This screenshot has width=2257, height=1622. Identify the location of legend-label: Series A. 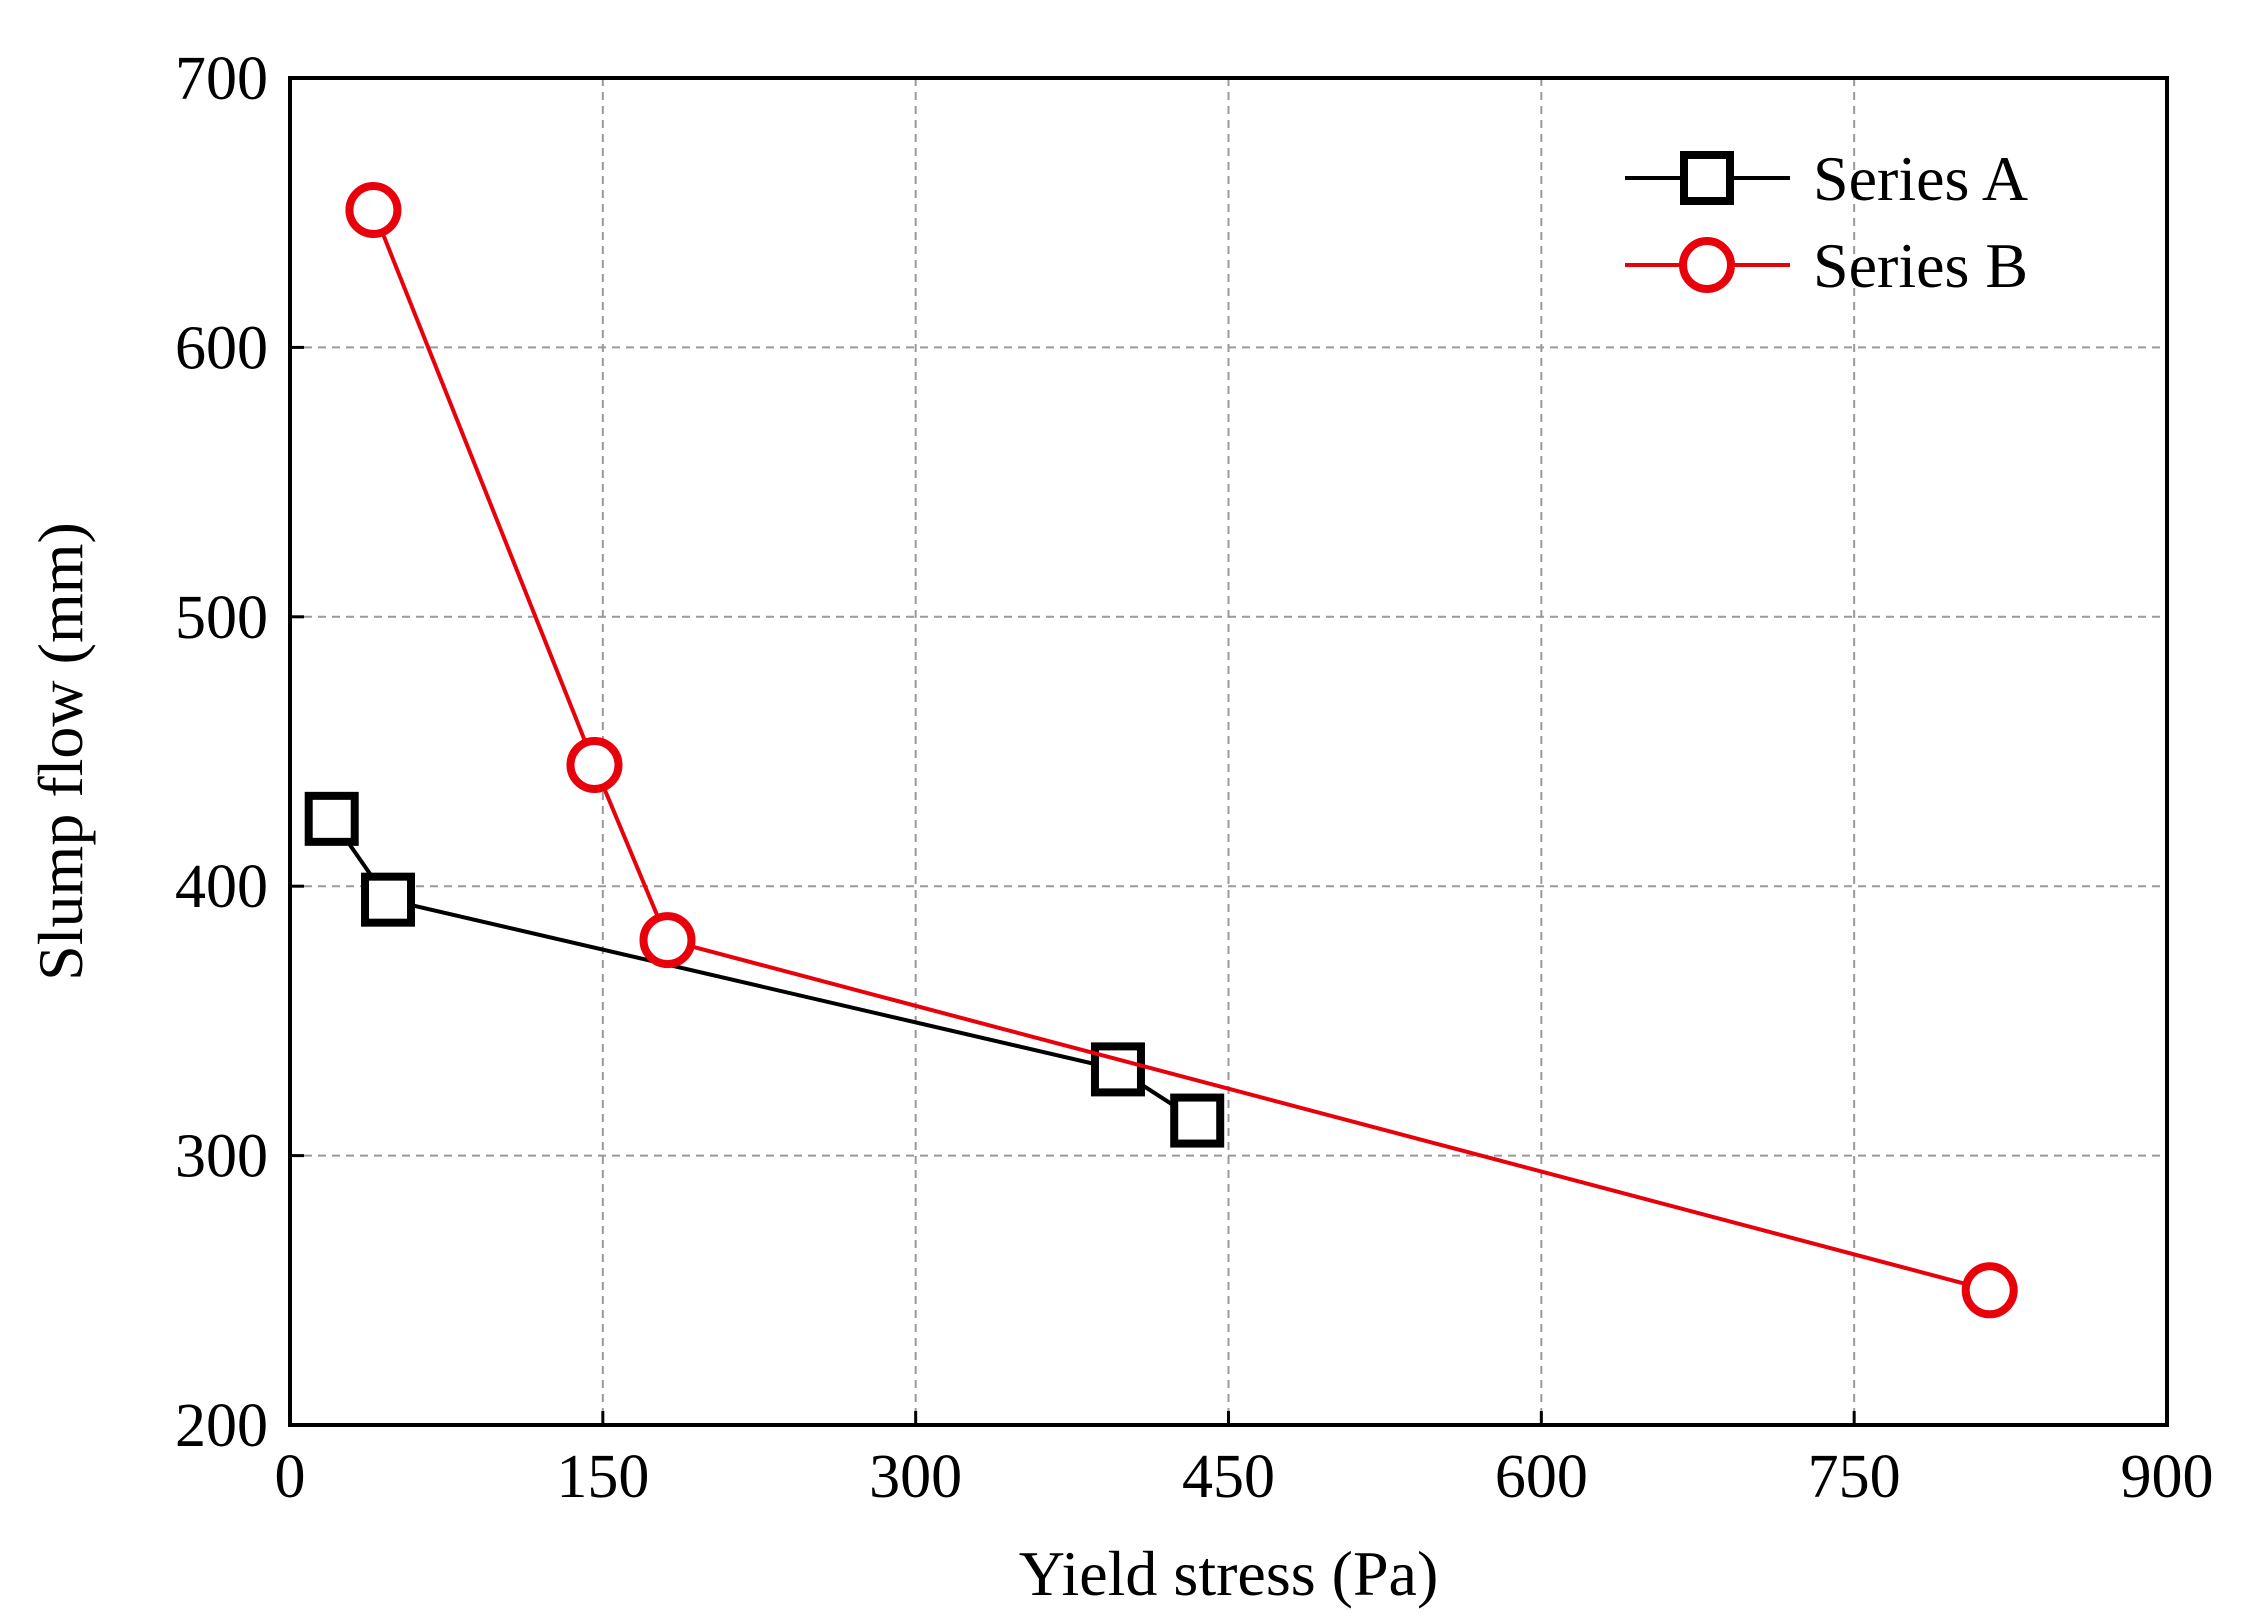
(1920, 178).